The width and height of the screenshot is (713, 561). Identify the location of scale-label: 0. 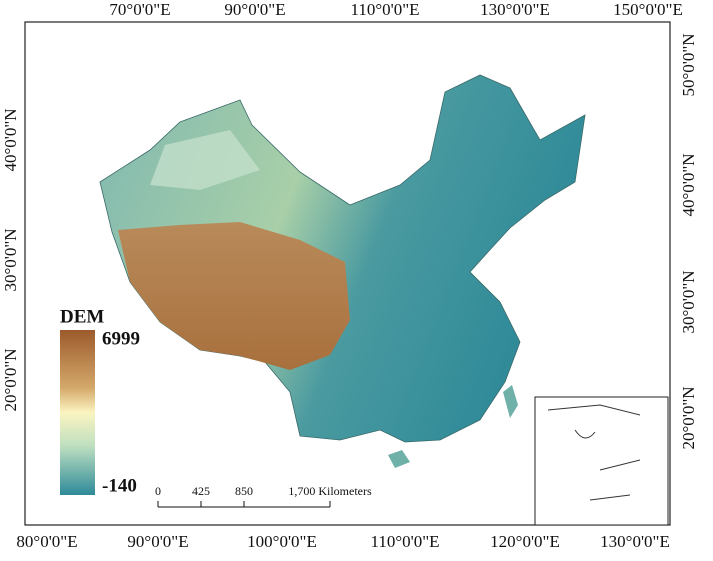
(158, 491).